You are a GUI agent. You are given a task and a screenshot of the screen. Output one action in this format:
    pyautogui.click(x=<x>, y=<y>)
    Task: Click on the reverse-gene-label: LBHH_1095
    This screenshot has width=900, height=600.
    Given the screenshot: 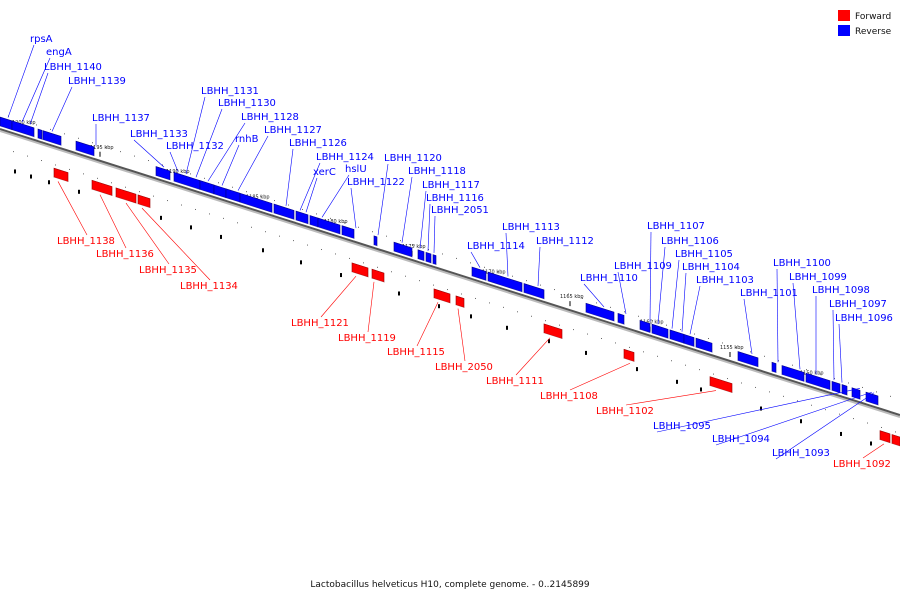 What is the action you would take?
    pyautogui.click(x=682, y=426)
    